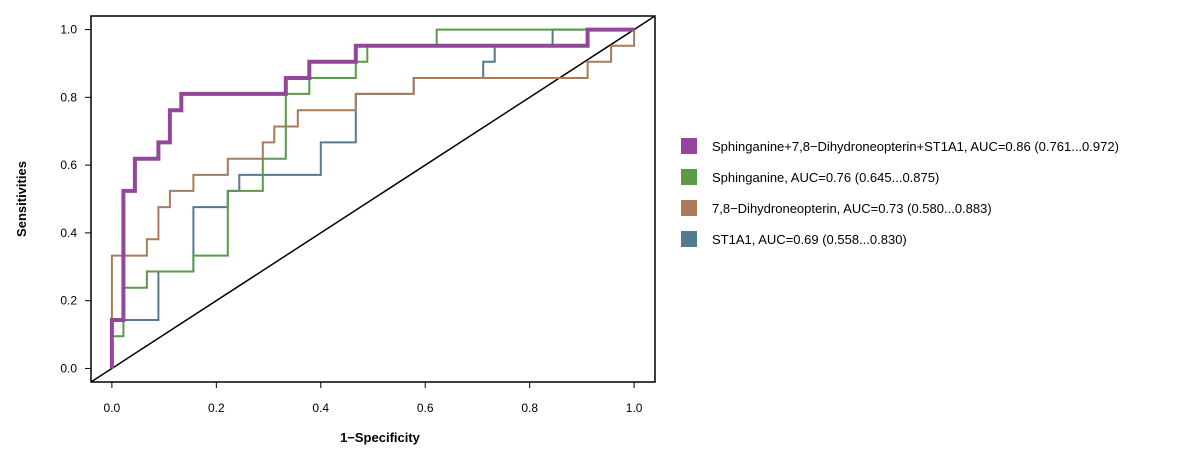  I want to click on x-axis-title: 1−Specificity, so click(380, 437).